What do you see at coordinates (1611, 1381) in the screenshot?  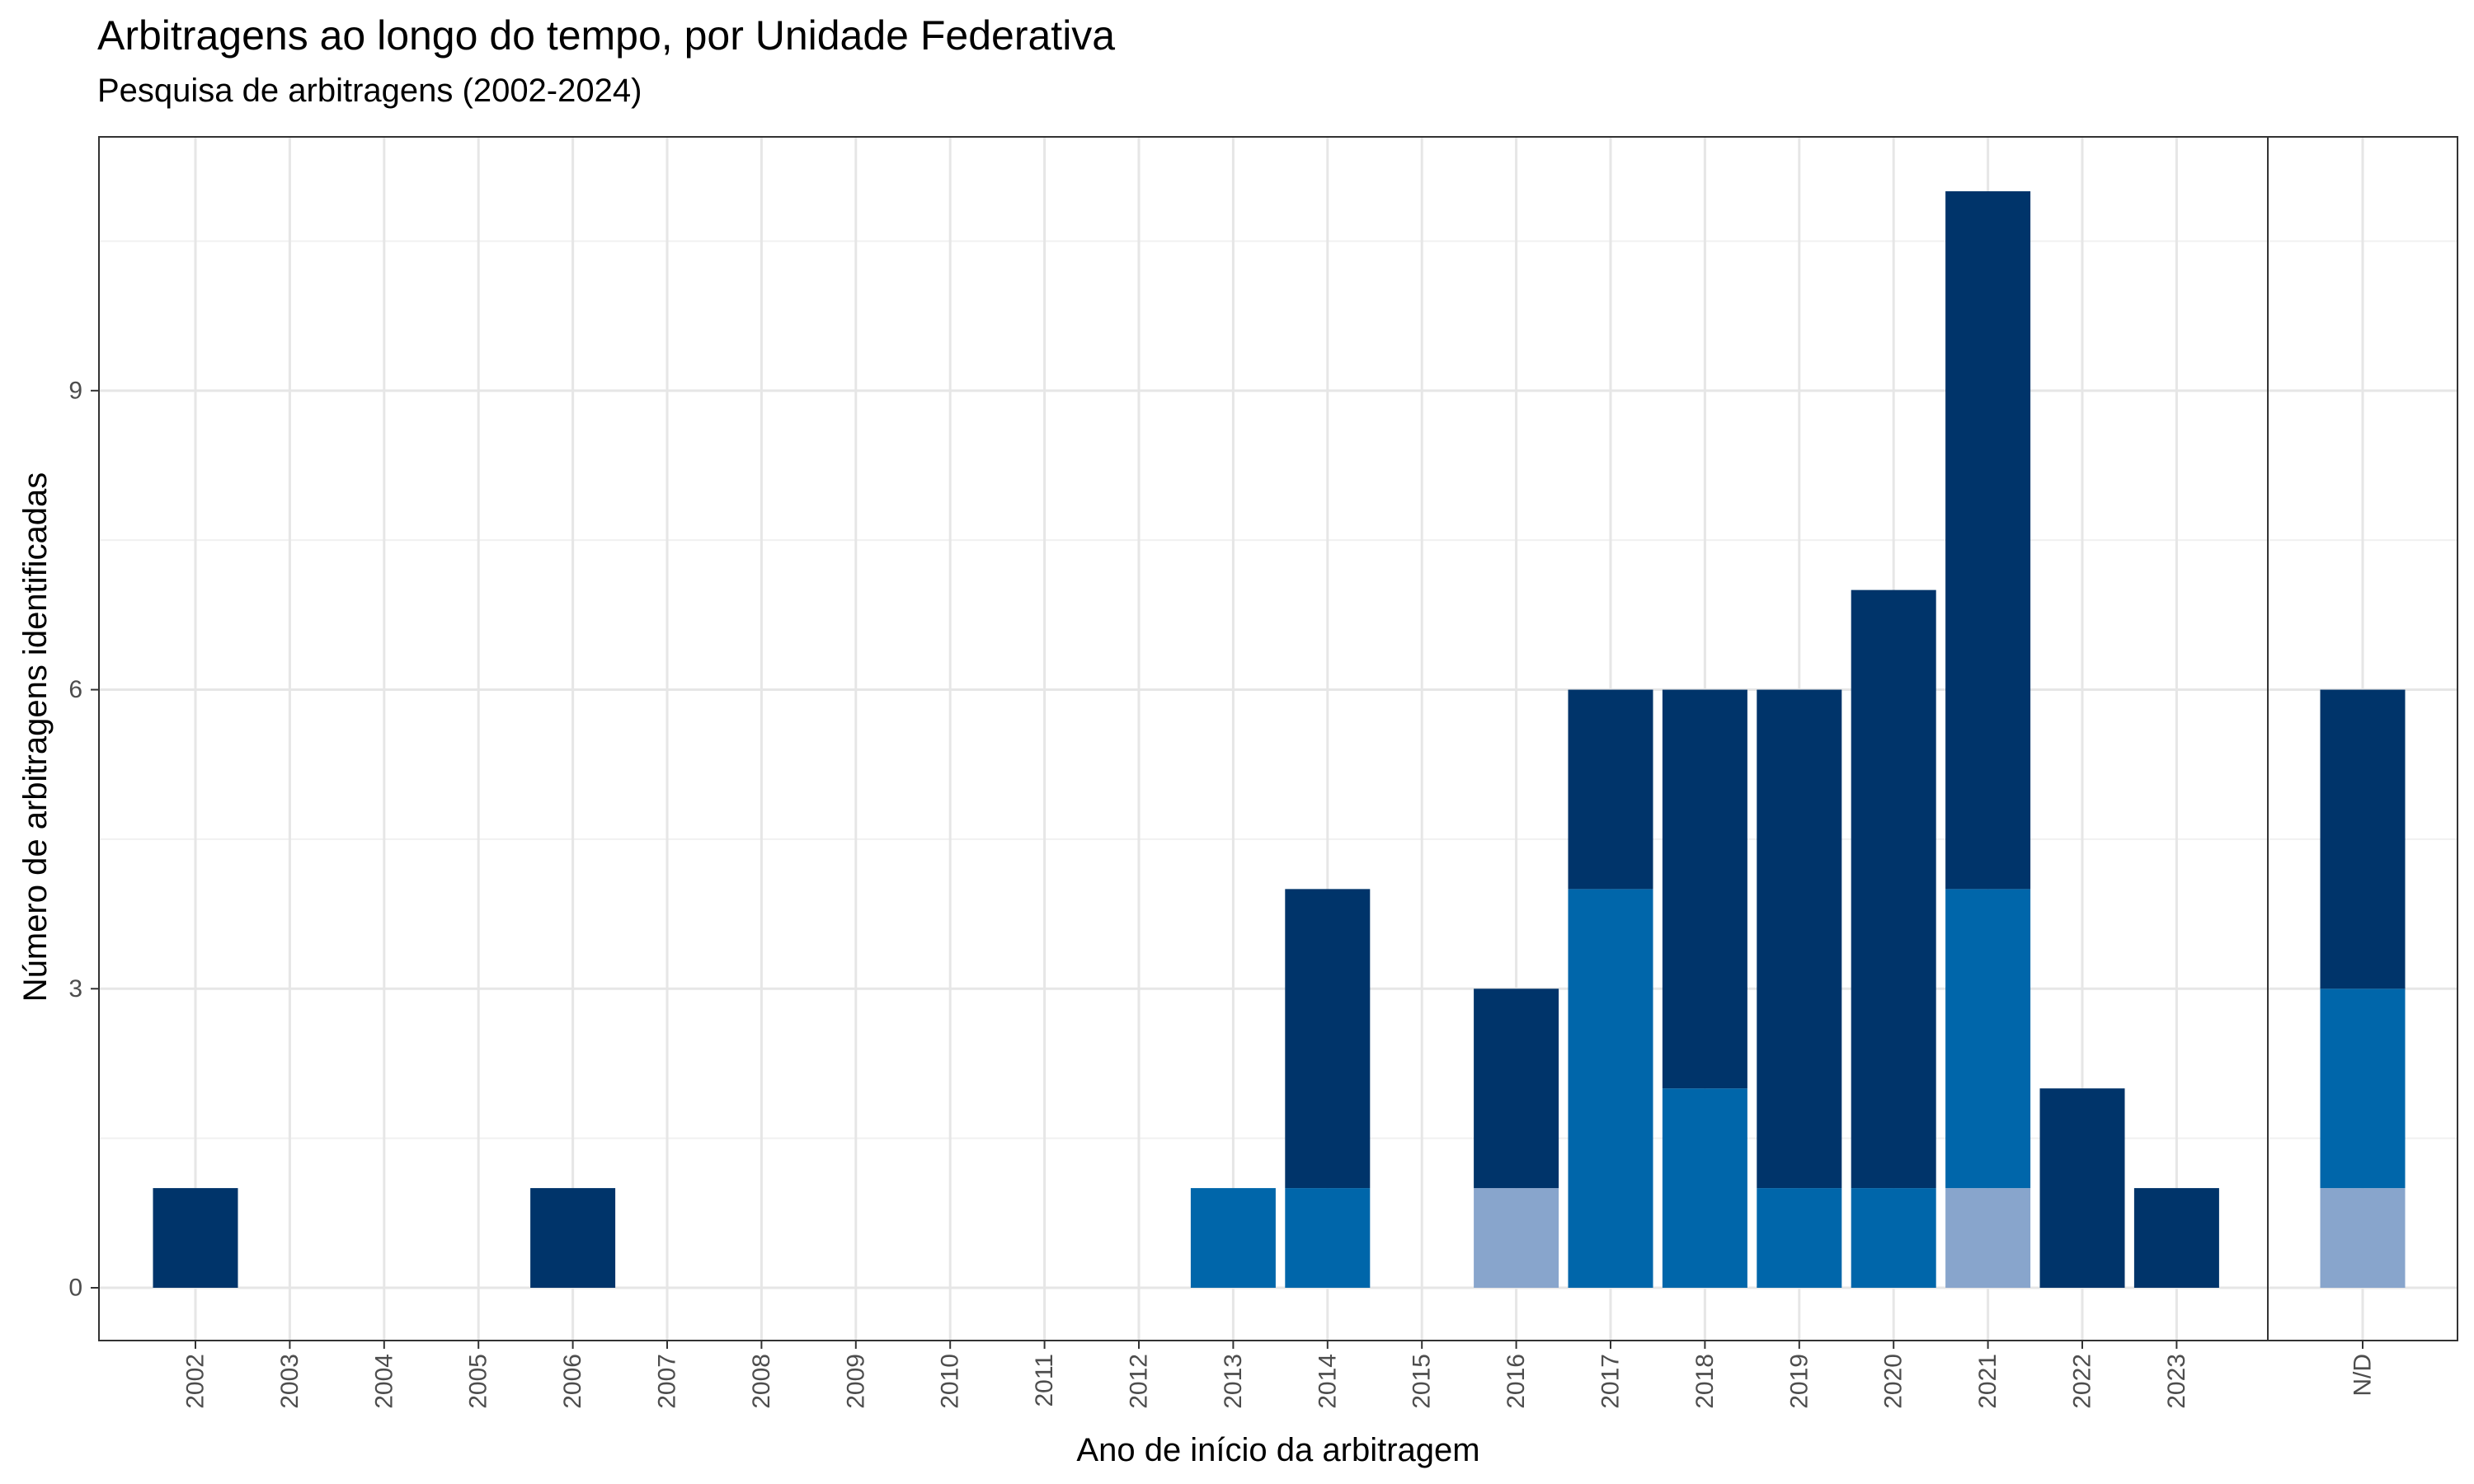 I see `x-tick-label: 2017` at bounding box center [1611, 1381].